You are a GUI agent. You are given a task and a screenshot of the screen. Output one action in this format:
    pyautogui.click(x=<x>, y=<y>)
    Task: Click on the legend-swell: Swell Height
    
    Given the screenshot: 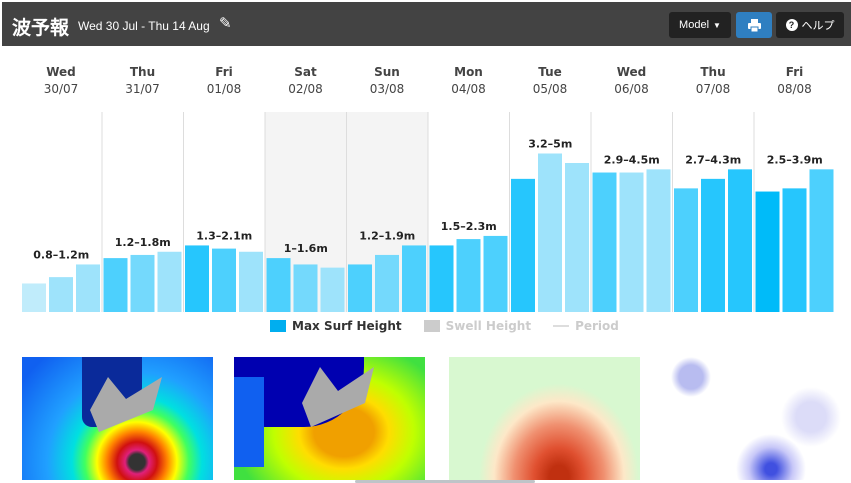 What is the action you would take?
    pyautogui.click(x=477, y=326)
    